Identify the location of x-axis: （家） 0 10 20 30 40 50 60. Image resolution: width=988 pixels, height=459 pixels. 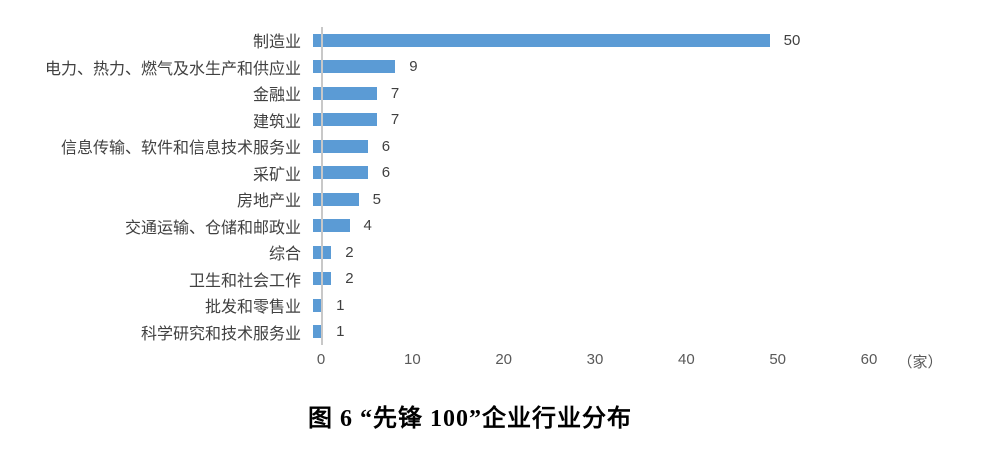
(649, 362).